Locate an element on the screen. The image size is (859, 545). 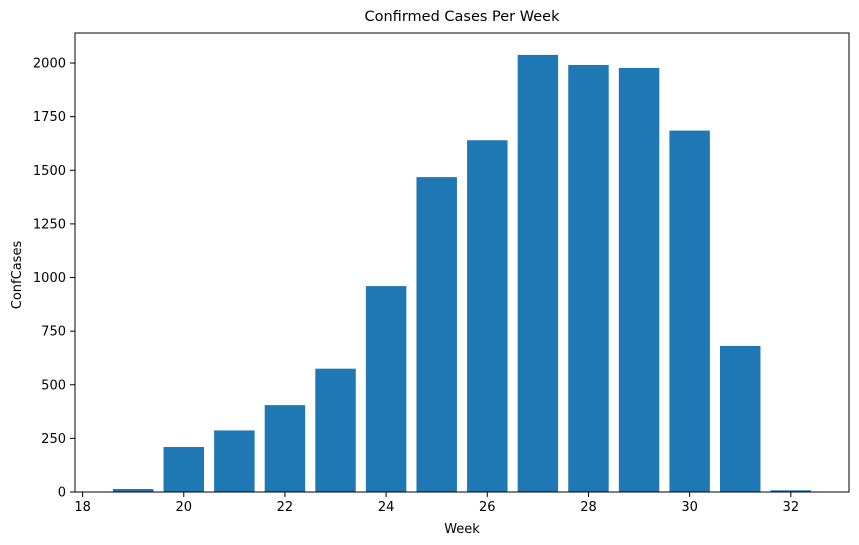
y-axis-ticks: 0 250 500 750 1000 1250 1500 1750 2000 is located at coordinates (54, 279).